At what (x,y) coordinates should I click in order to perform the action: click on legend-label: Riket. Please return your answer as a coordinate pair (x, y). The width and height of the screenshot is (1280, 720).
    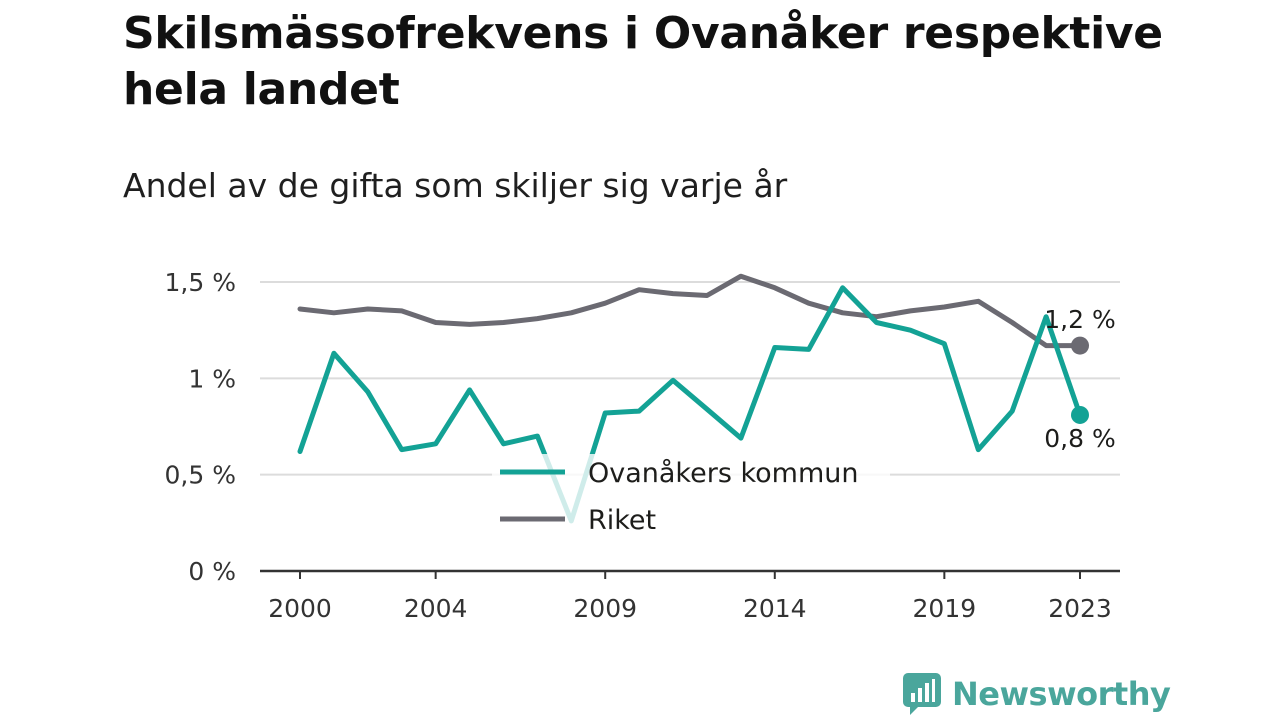
    Looking at the image, I should click on (622, 520).